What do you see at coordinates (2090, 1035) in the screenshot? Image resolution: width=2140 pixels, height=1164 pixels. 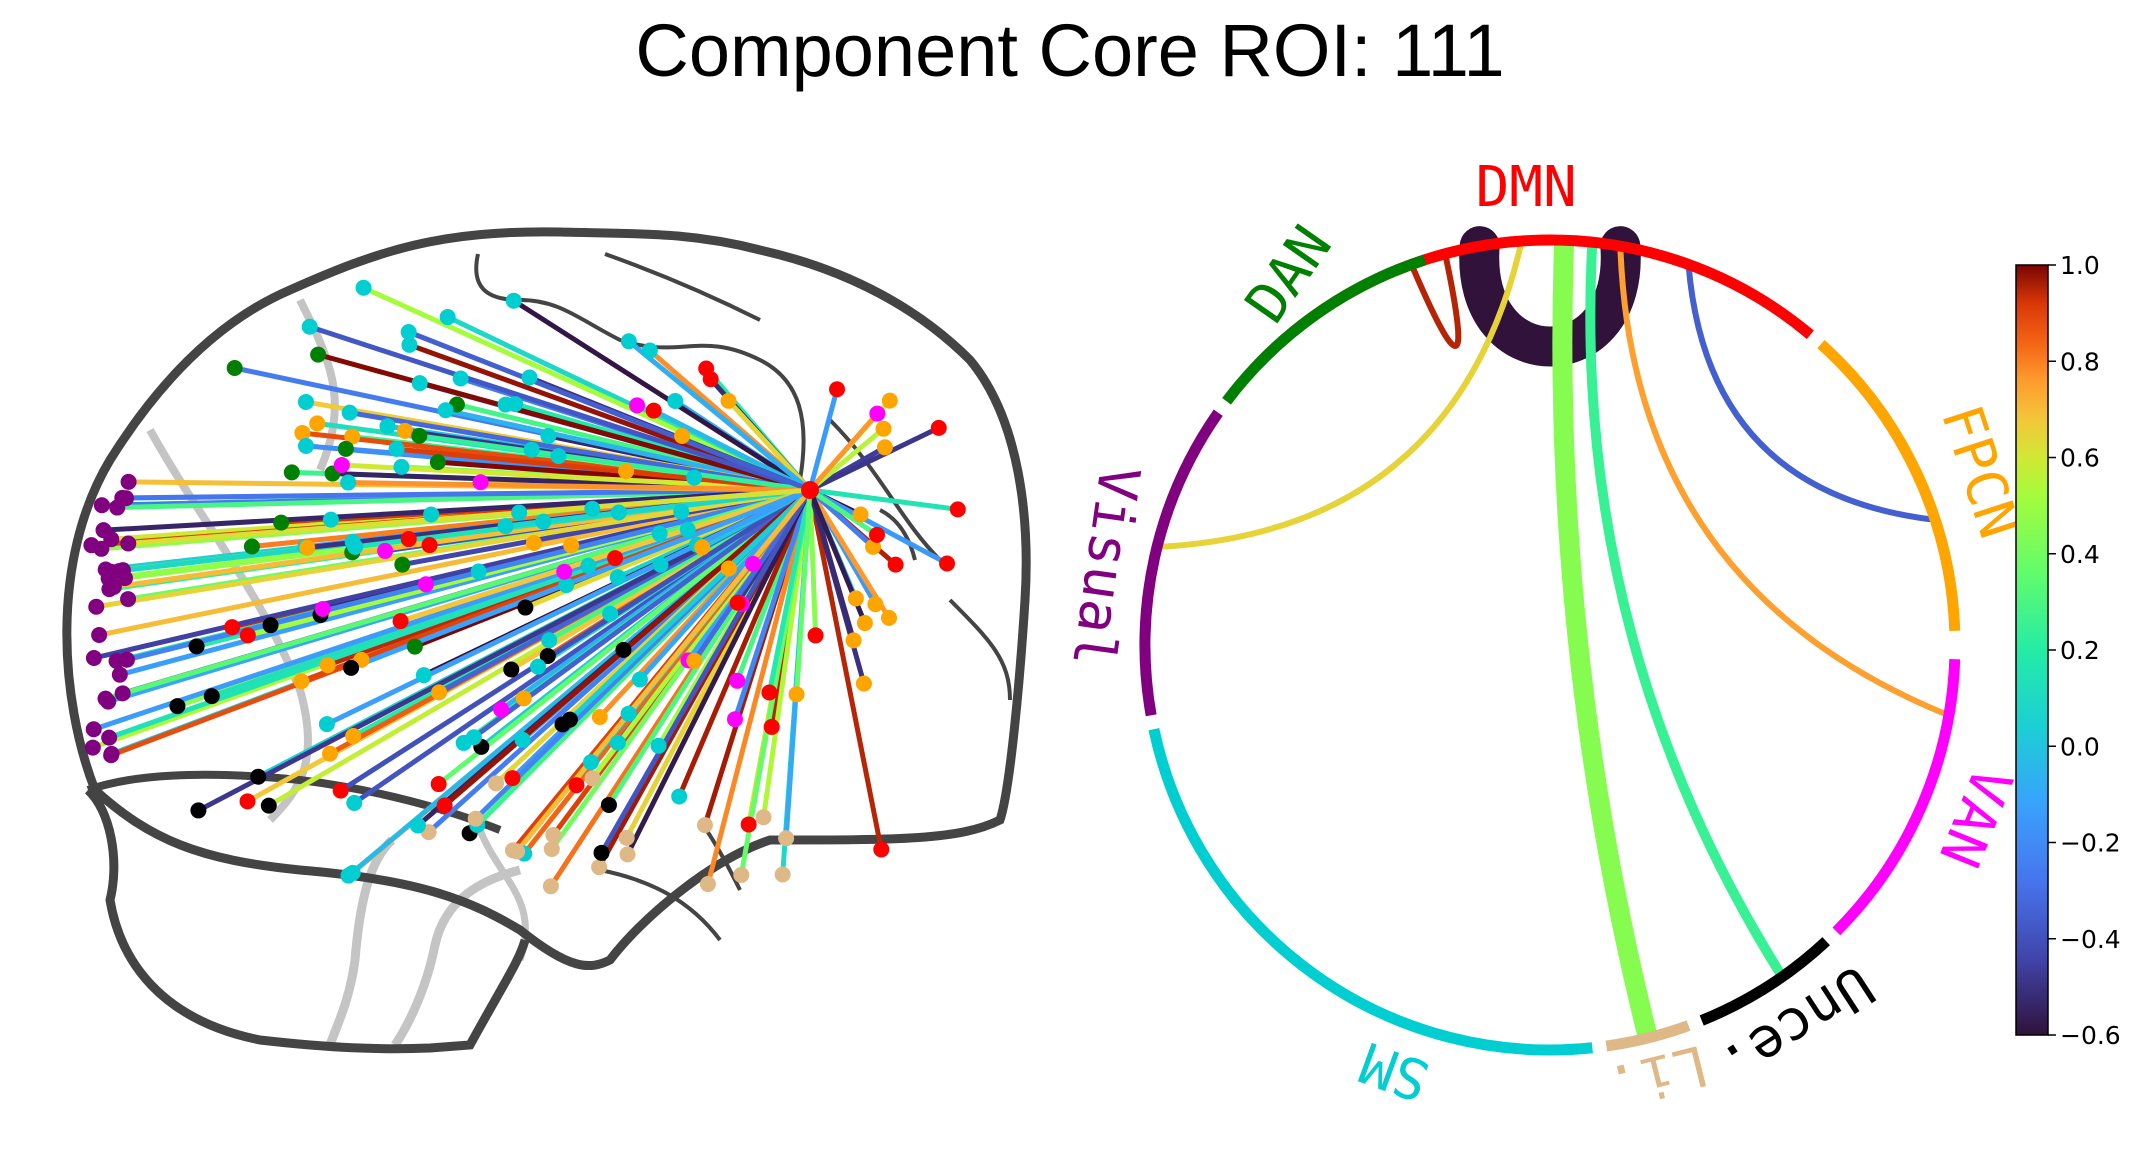 I see `colorbar-tick-label: −0.6` at bounding box center [2090, 1035].